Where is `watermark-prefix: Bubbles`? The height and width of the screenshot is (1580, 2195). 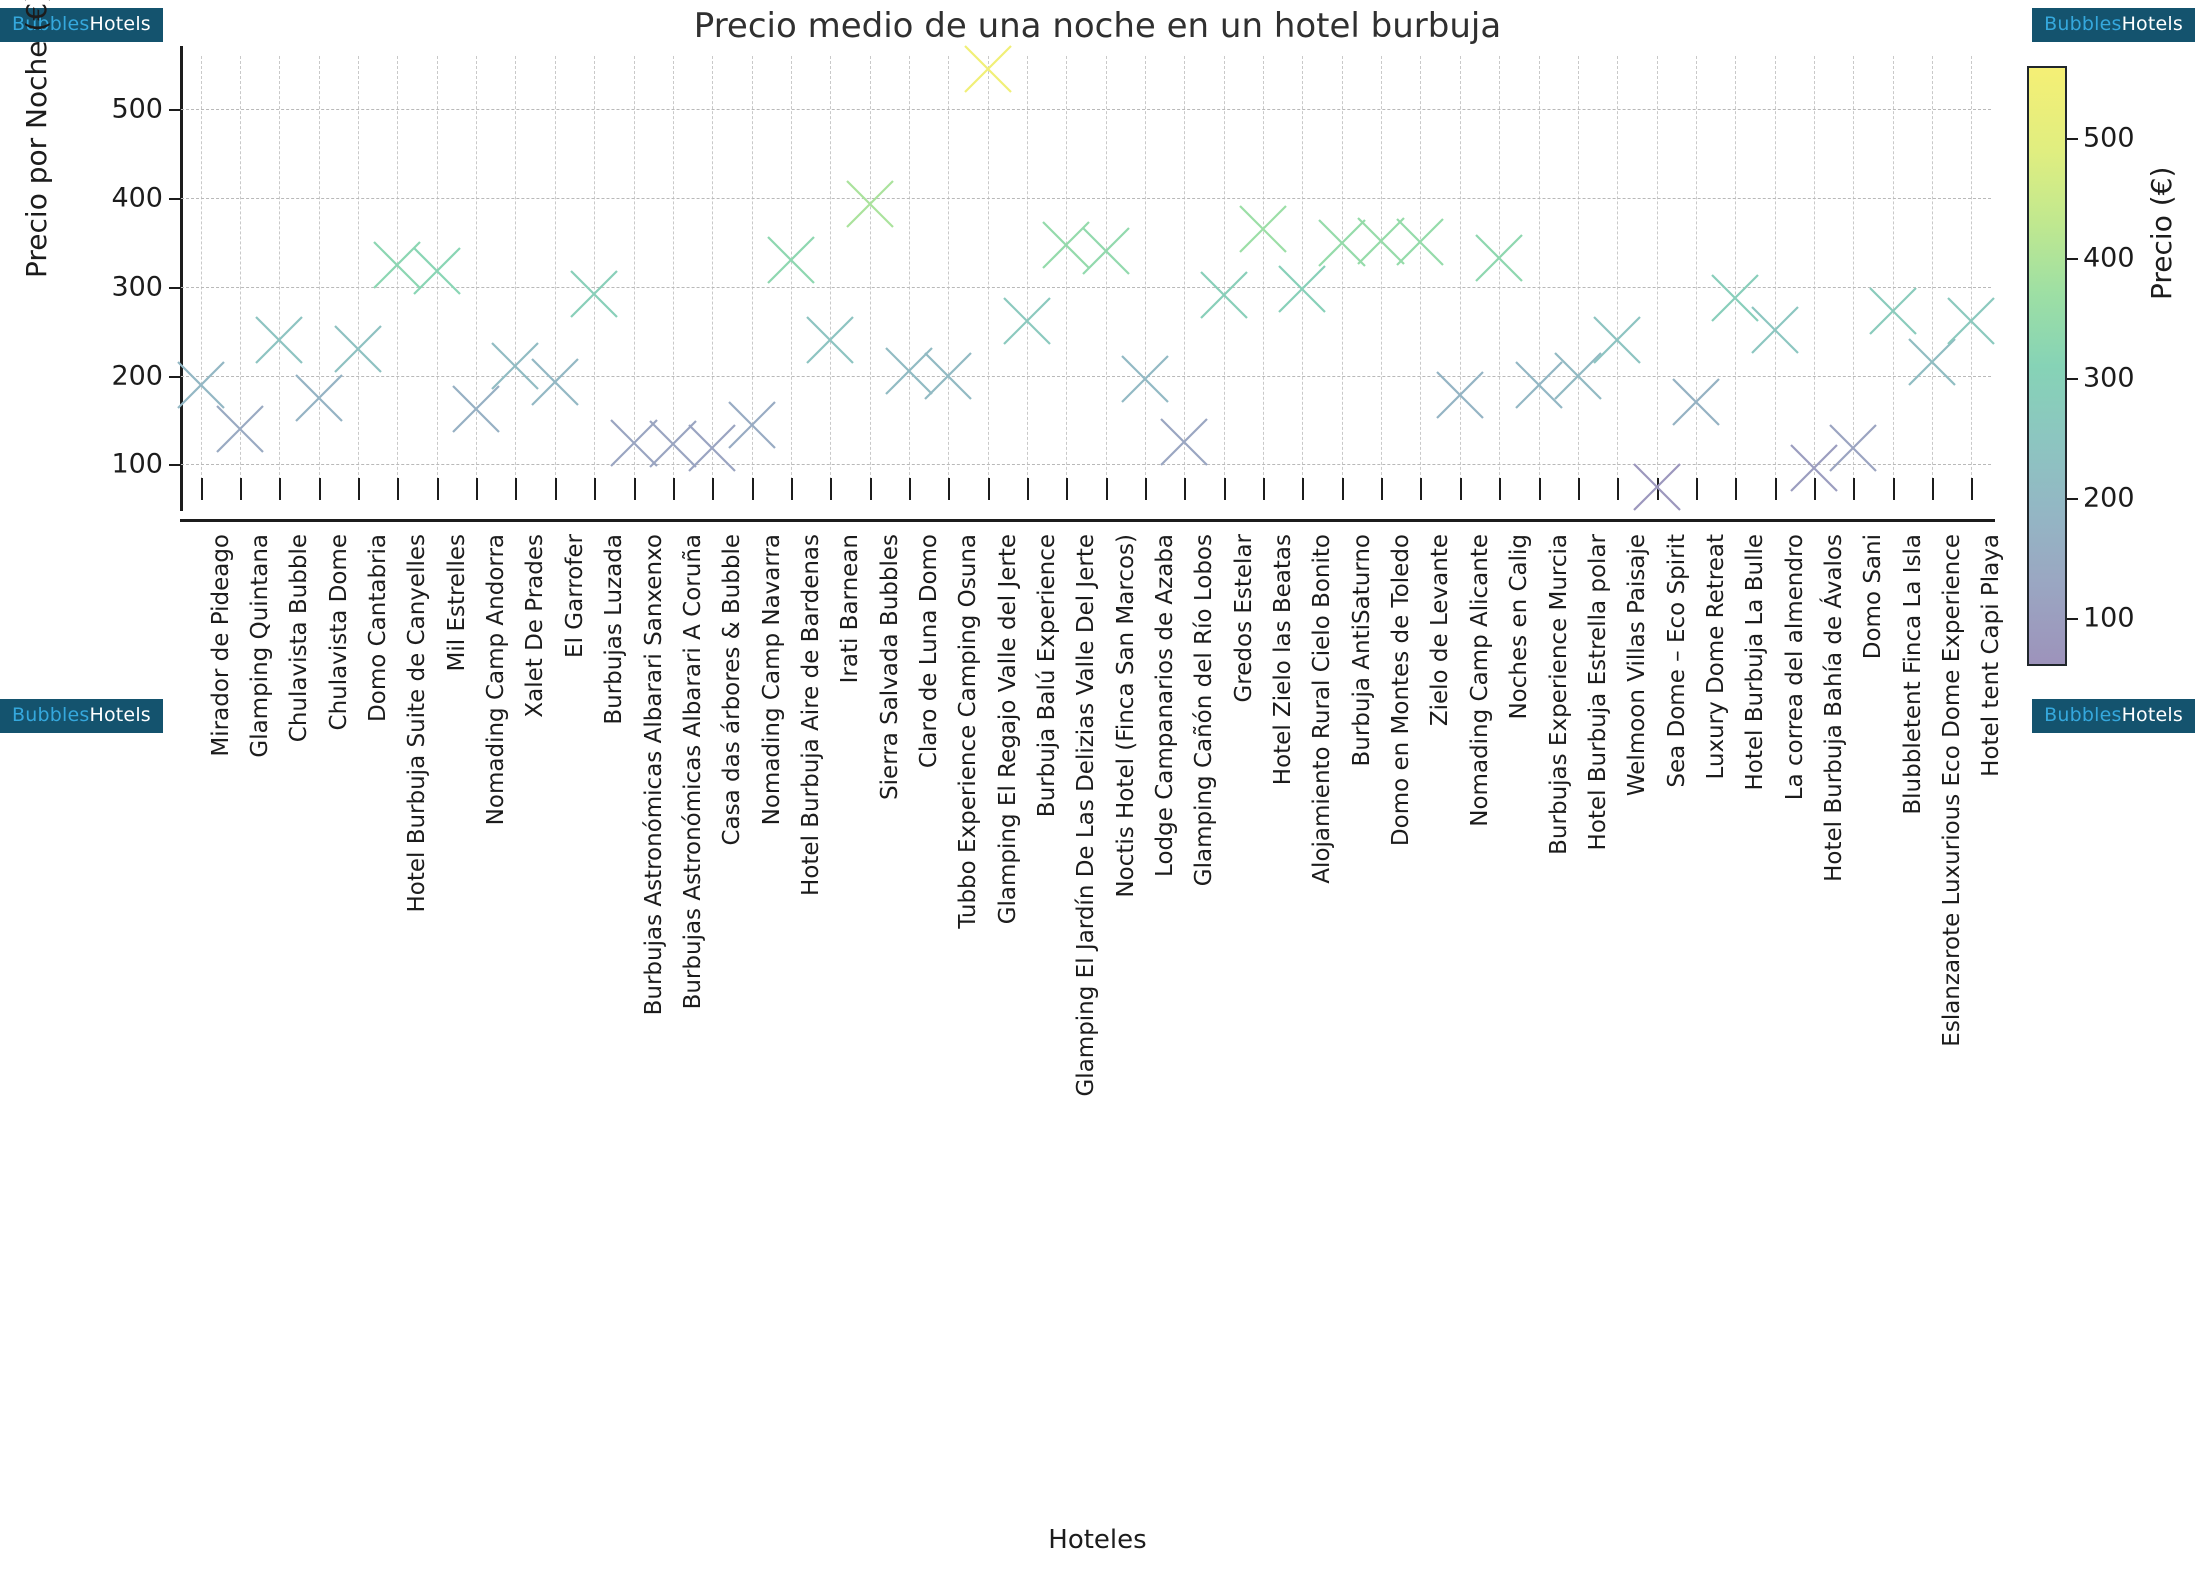 watermark-prefix: Bubbles is located at coordinates (51, 715).